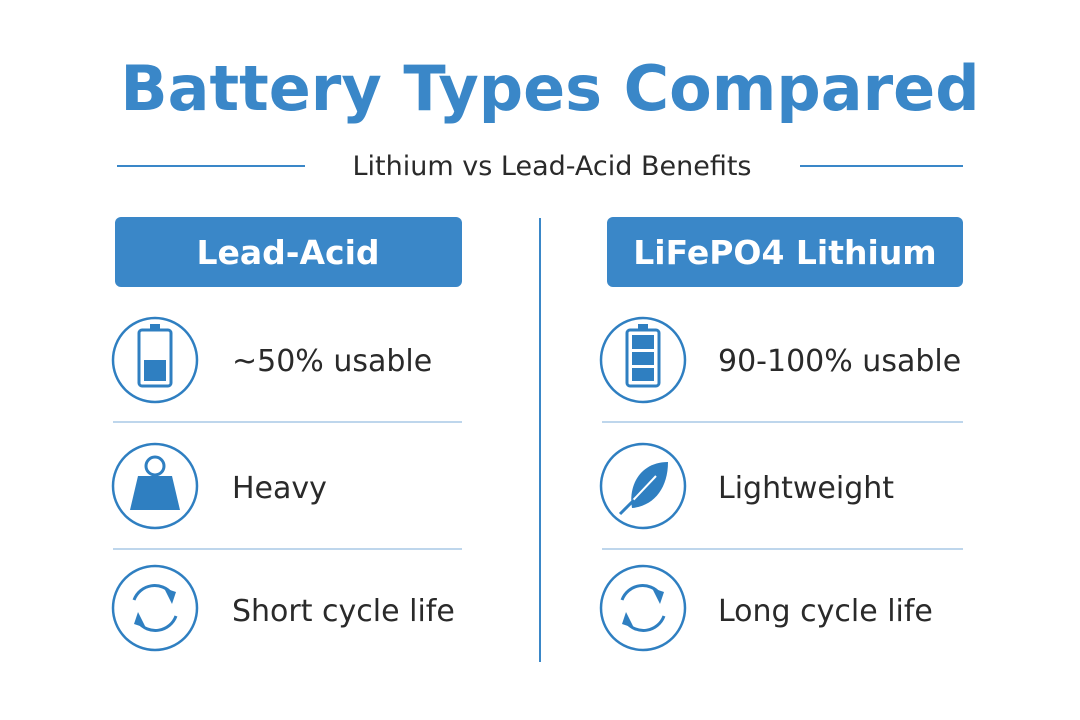 The width and height of the screenshot is (1080, 720). I want to click on subtitle: Lithium vs Lead-Acid Benefits, so click(552, 166).